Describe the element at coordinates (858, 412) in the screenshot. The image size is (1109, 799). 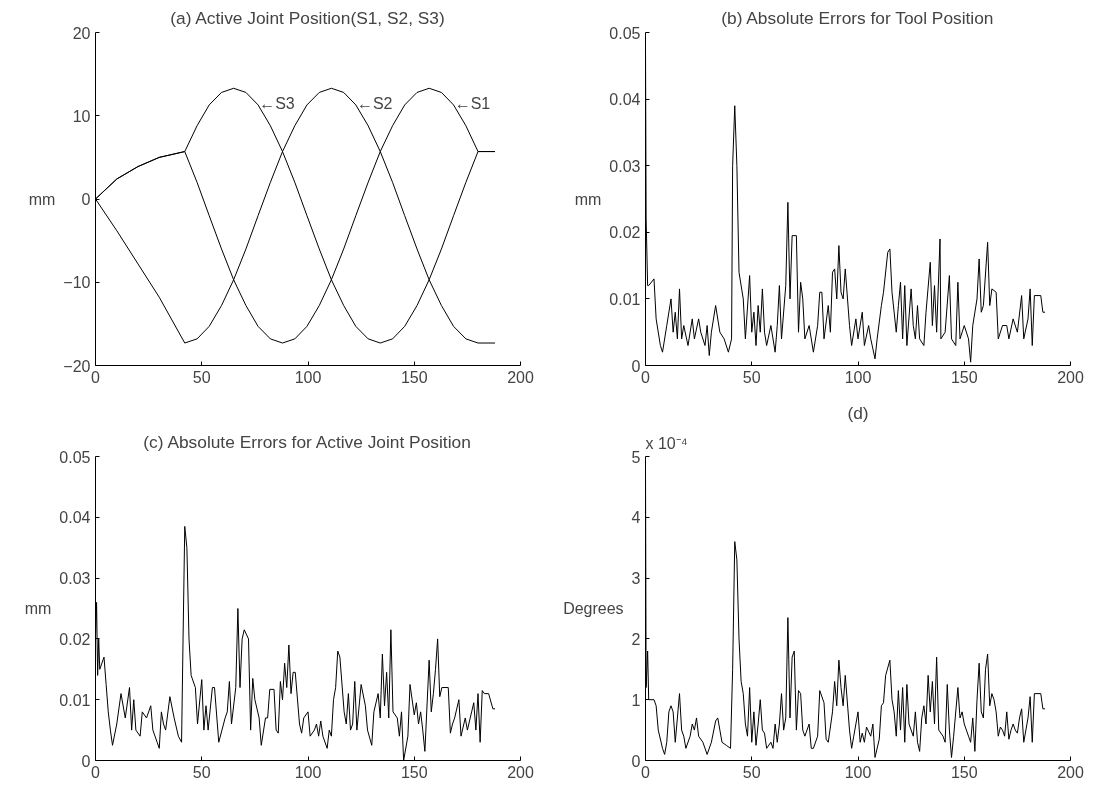
I see `chart-title: (d)` at that location.